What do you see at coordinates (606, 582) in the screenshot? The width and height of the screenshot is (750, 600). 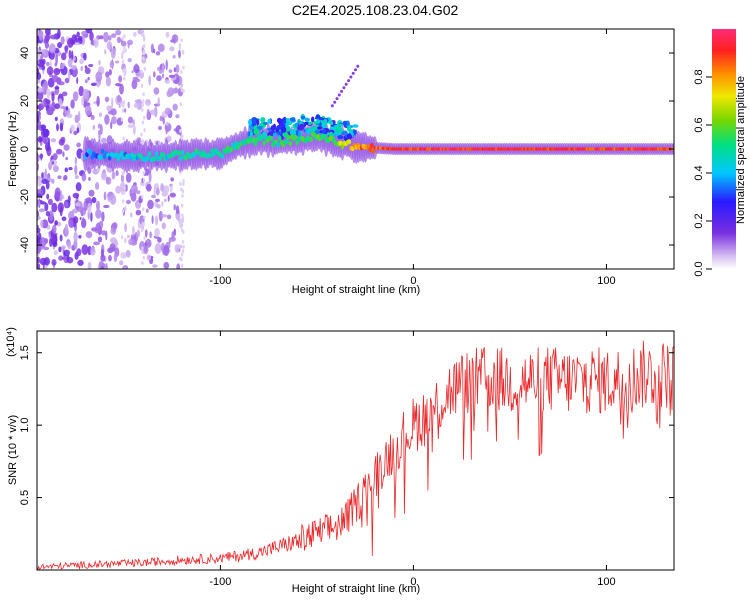 I see `x-tick-label: 100` at bounding box center [606, 582].